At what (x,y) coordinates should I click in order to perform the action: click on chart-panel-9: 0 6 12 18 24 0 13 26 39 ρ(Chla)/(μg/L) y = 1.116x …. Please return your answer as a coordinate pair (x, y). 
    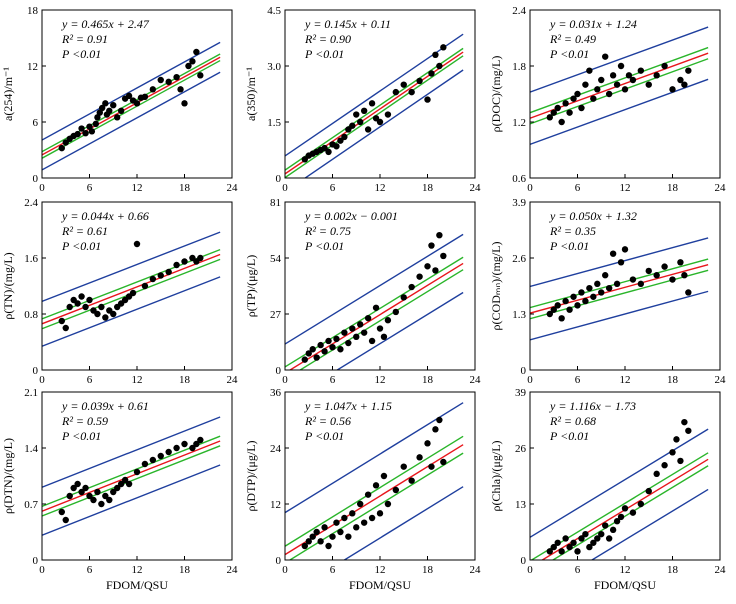
    Looking at the image, I should click on (607, 489).